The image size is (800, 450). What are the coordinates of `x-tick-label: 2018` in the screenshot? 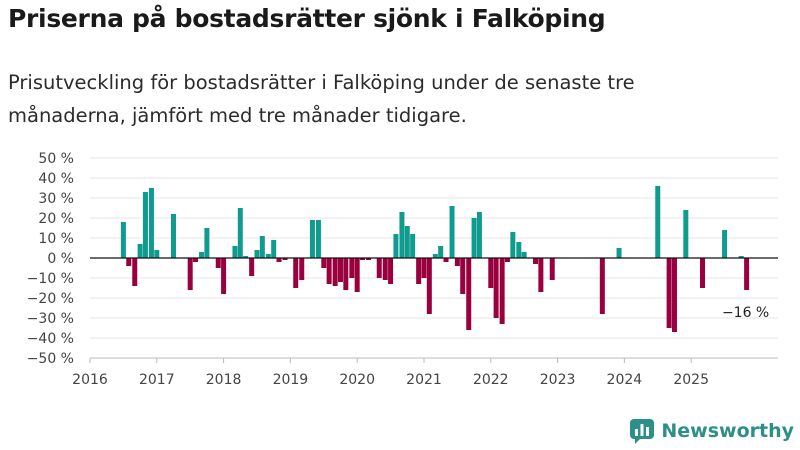 It's located at (224, 380).